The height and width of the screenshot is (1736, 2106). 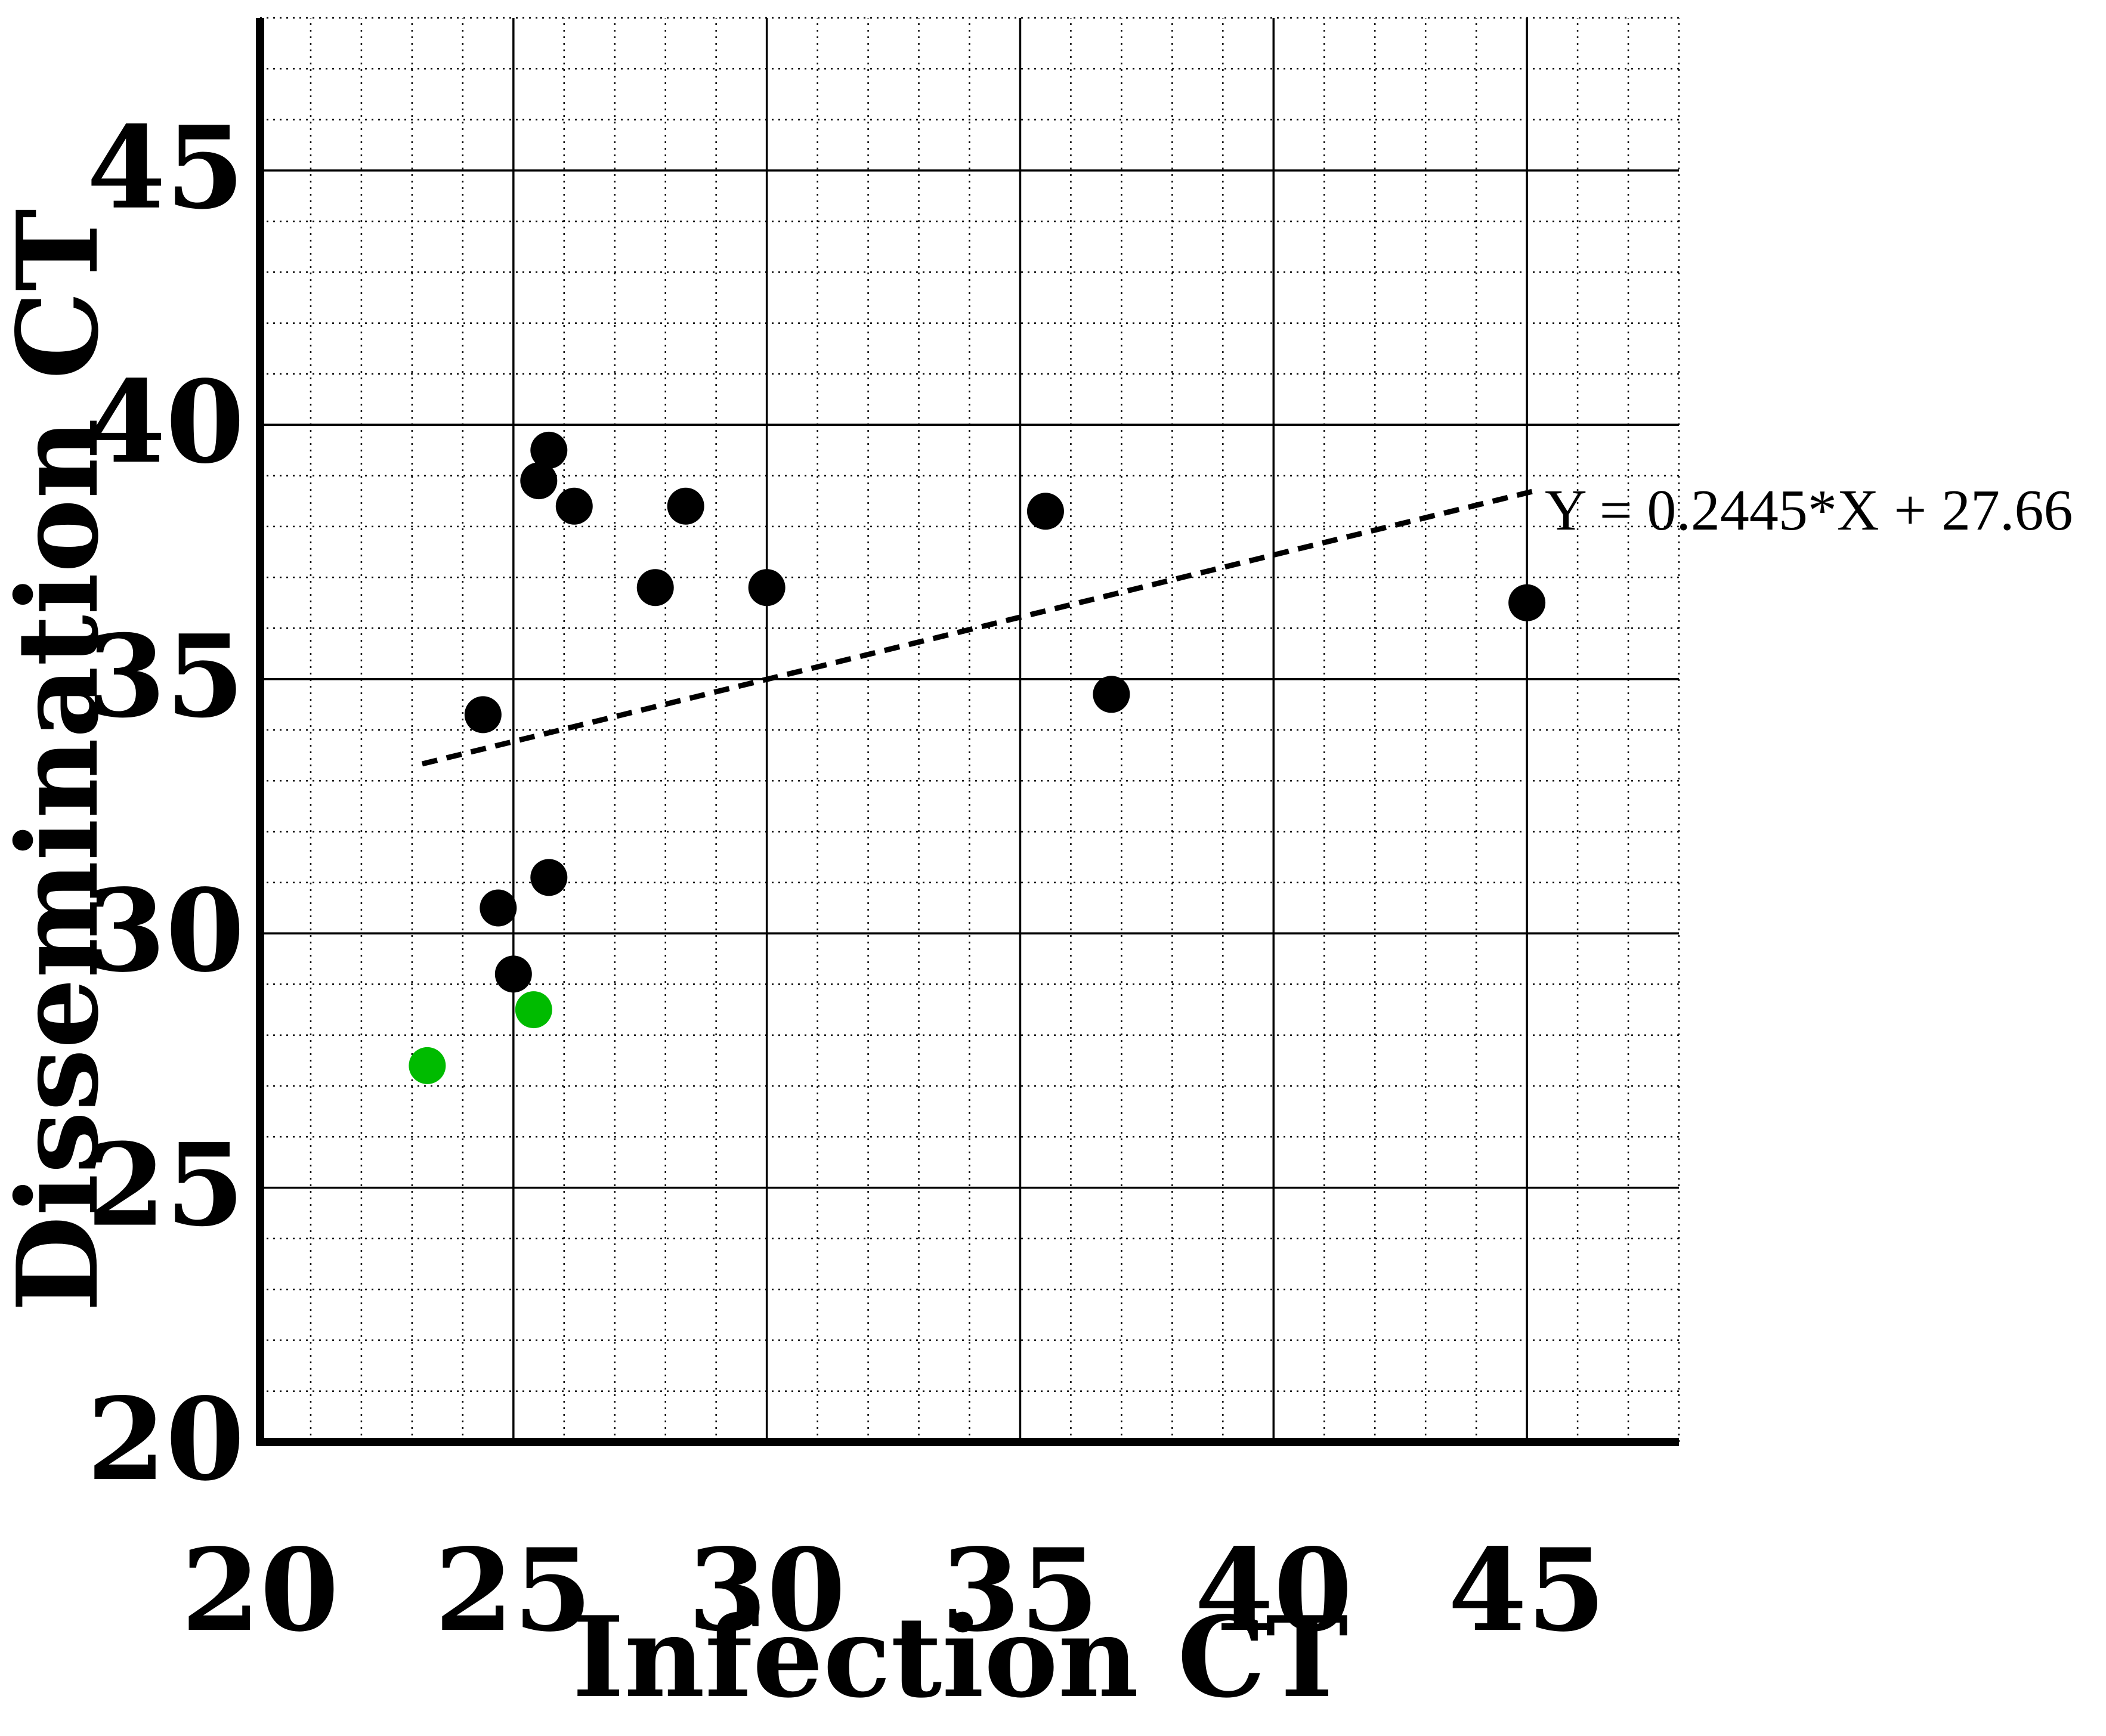 I want to click on y-tick-label: 40, so click(x=166, y=422).